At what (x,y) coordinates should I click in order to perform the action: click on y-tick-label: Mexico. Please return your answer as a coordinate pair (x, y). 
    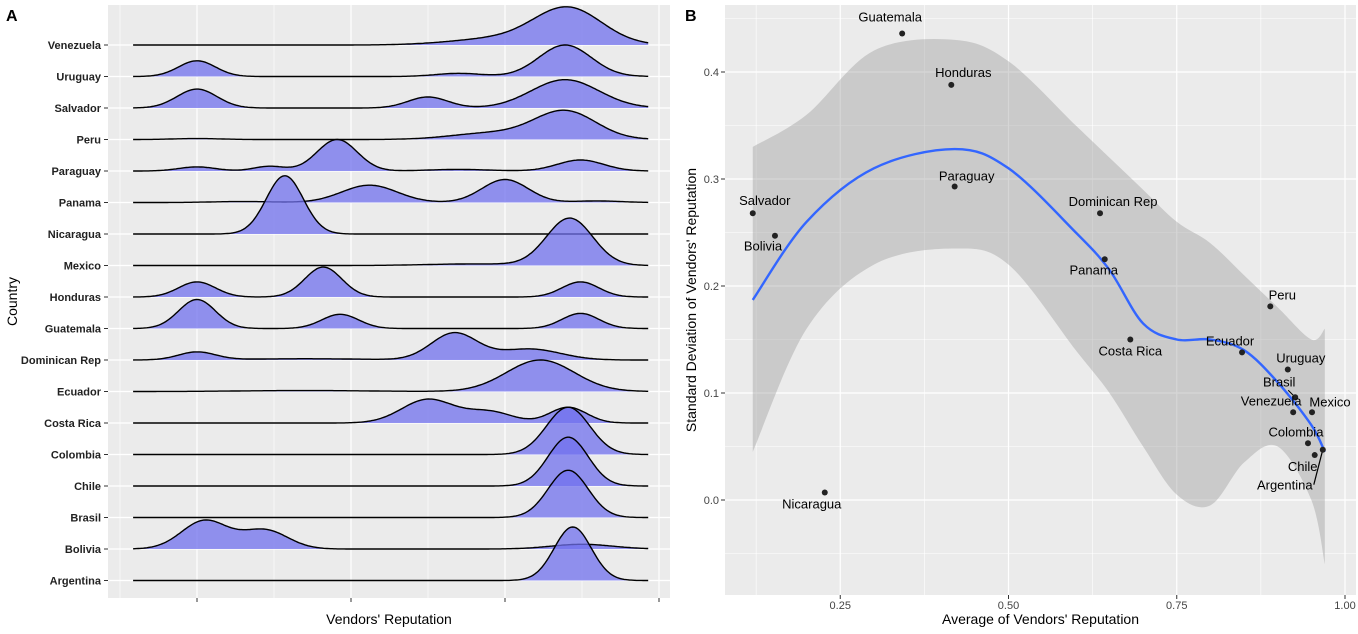
    Looking at the image, I should click on (83, 267).